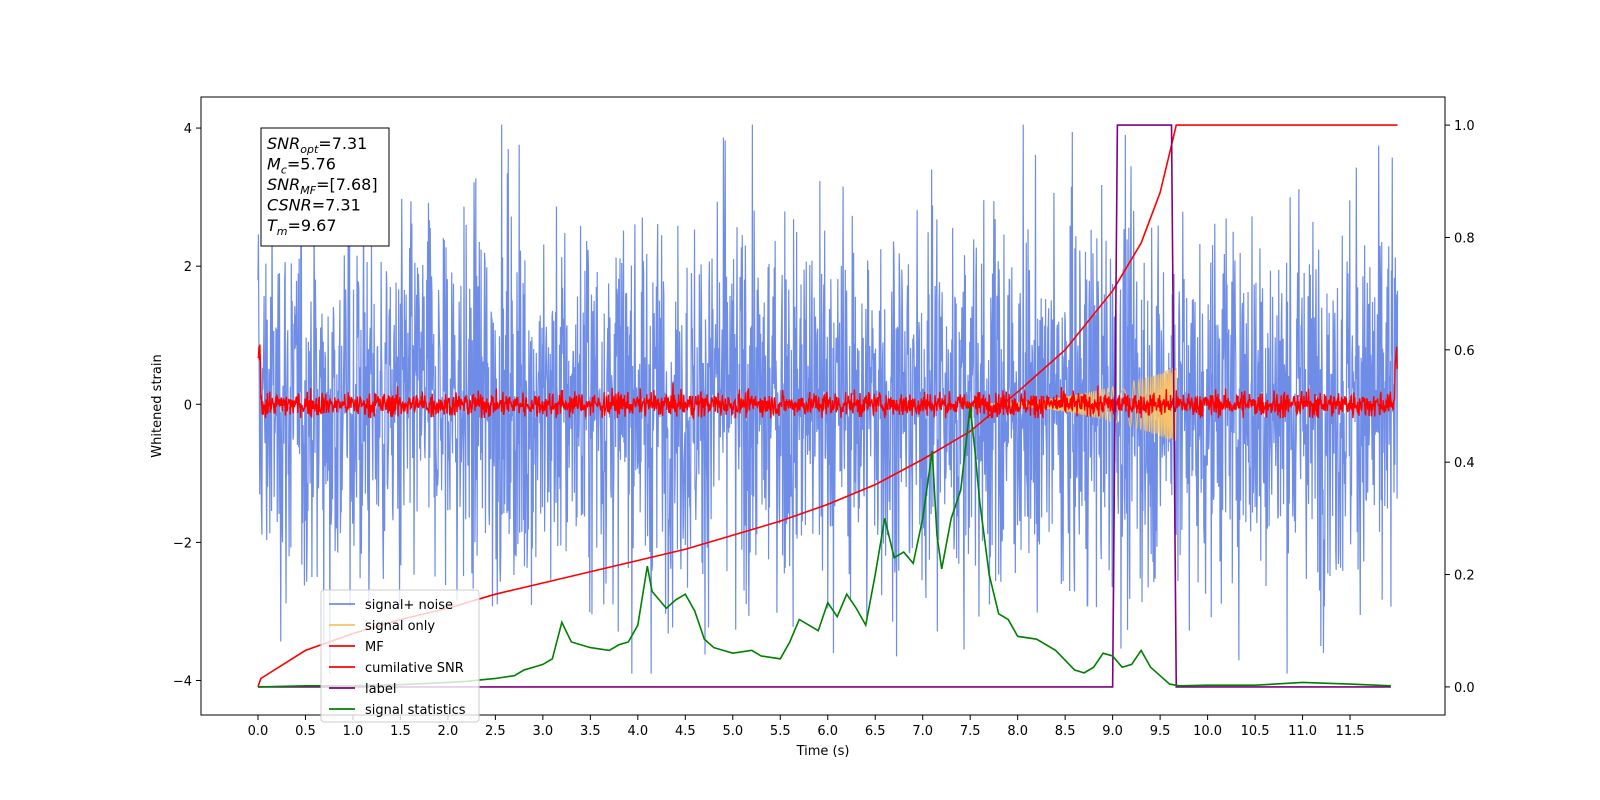 This screenshot has width=1600, height=800. Describe the element at coordinates (188, 129) in the screenshot. I see `y-tick-label: 4` at that location.